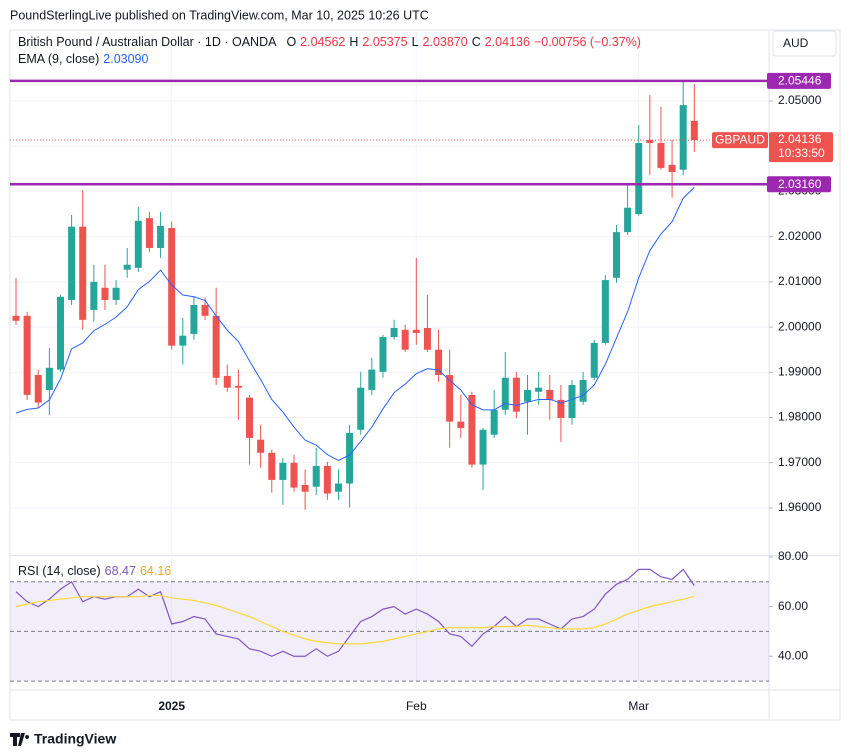 The width and height of the screenshot is (851, 756). What do you see at coordinates (323, 42) in the screenshot?
I see `o-value: 2.04562` at bounding box center [323, 42].